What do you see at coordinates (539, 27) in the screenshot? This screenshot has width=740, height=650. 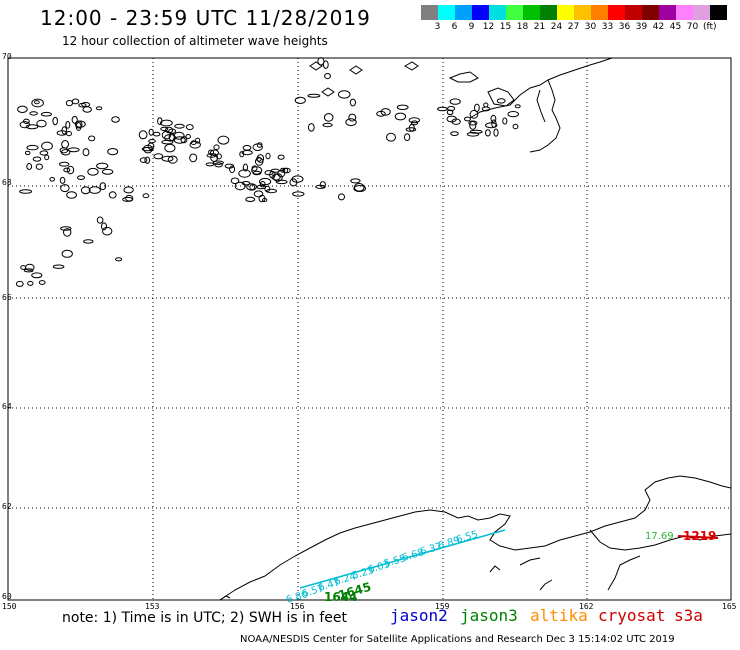 I see `legend-tick: 21` at bounding box center [539, 27].